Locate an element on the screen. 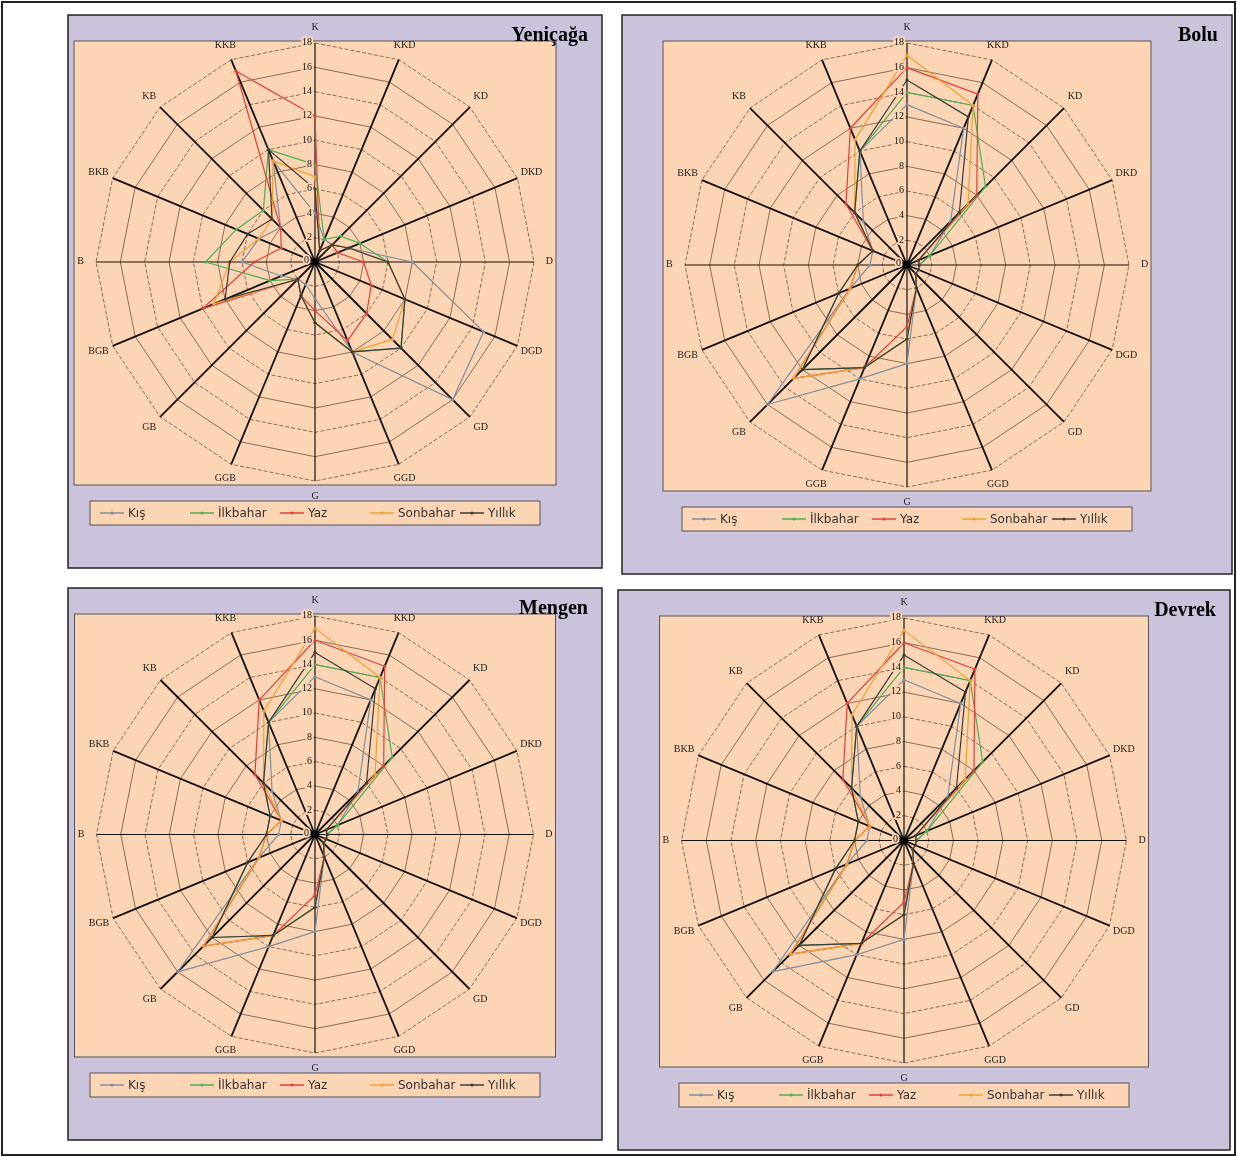  text: Bolu is located at coordinates (1197, 34).